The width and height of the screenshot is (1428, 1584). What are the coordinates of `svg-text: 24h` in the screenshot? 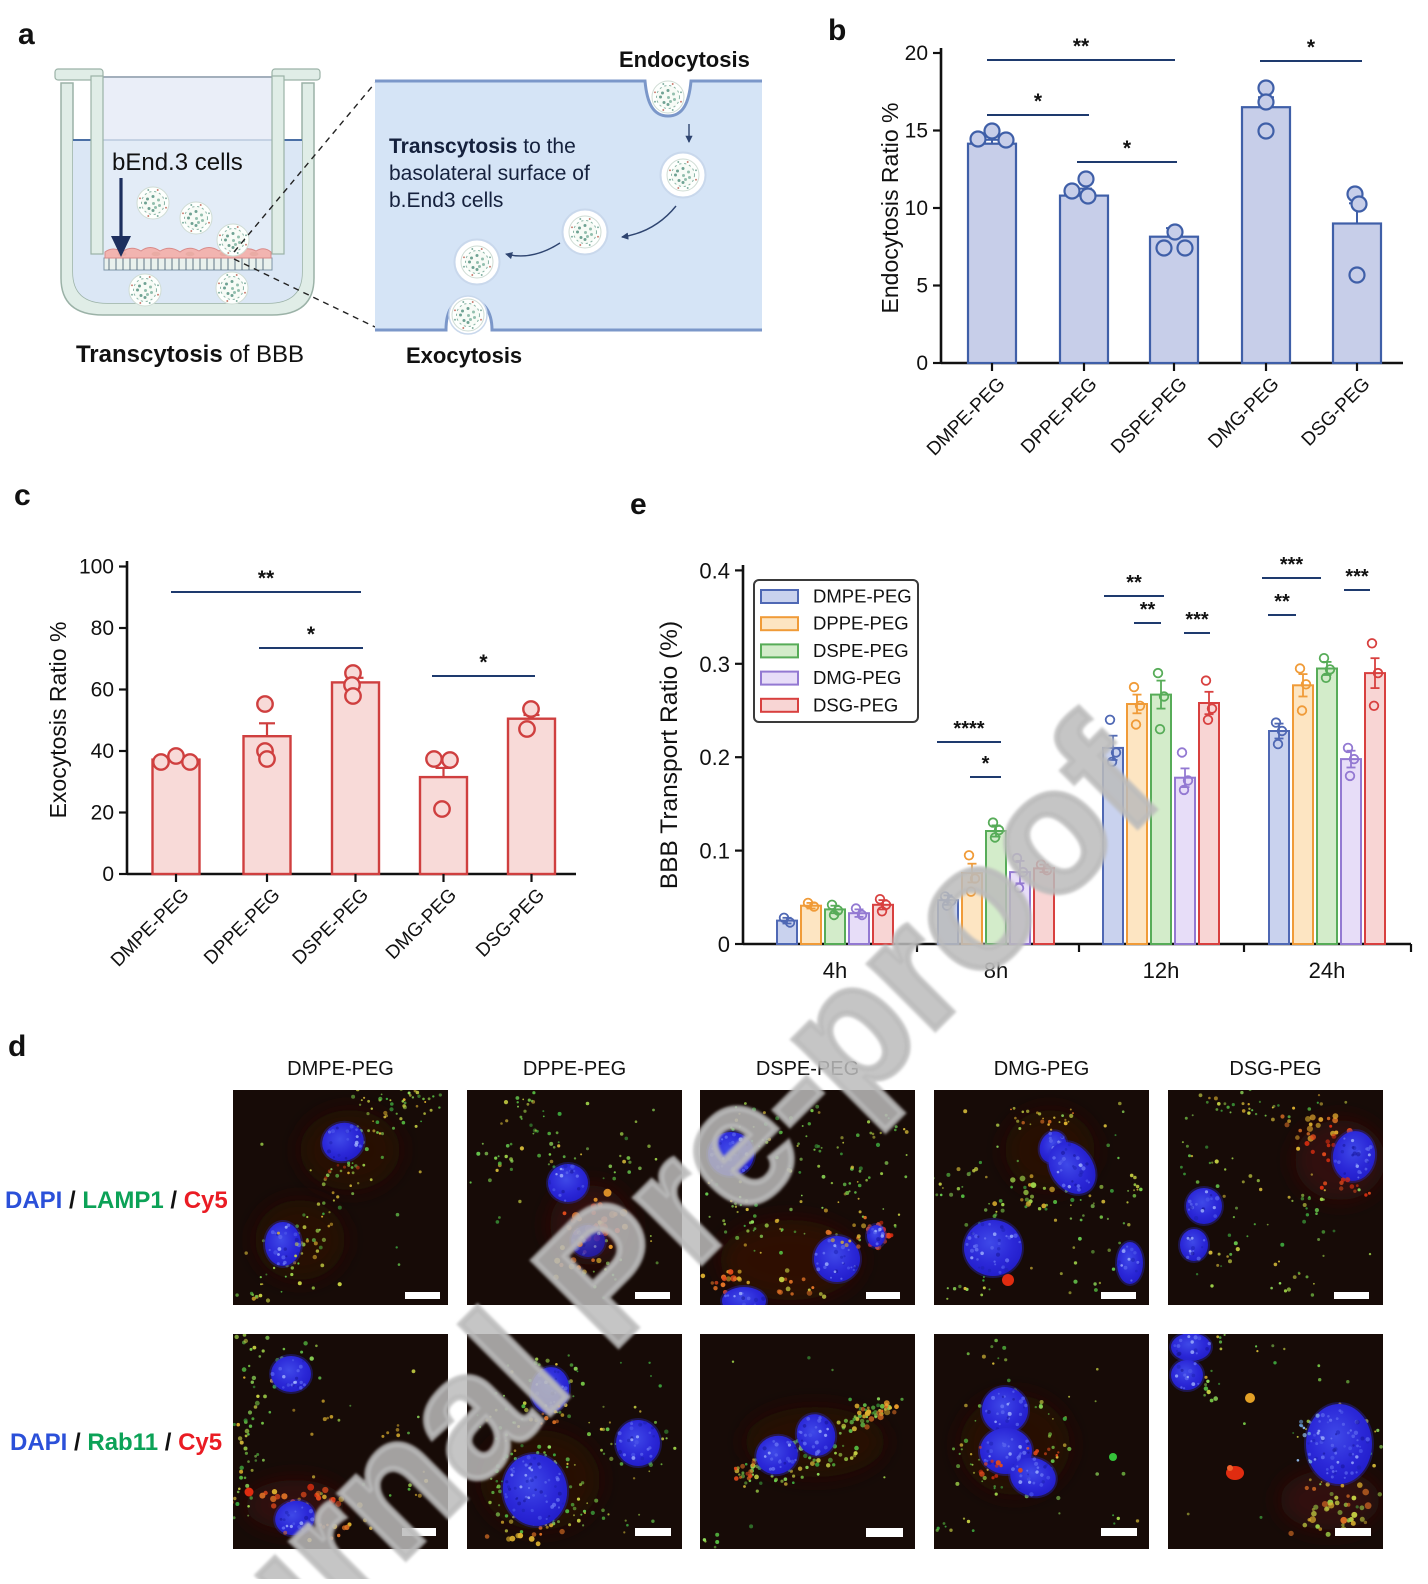 It's located at (1327, 970).